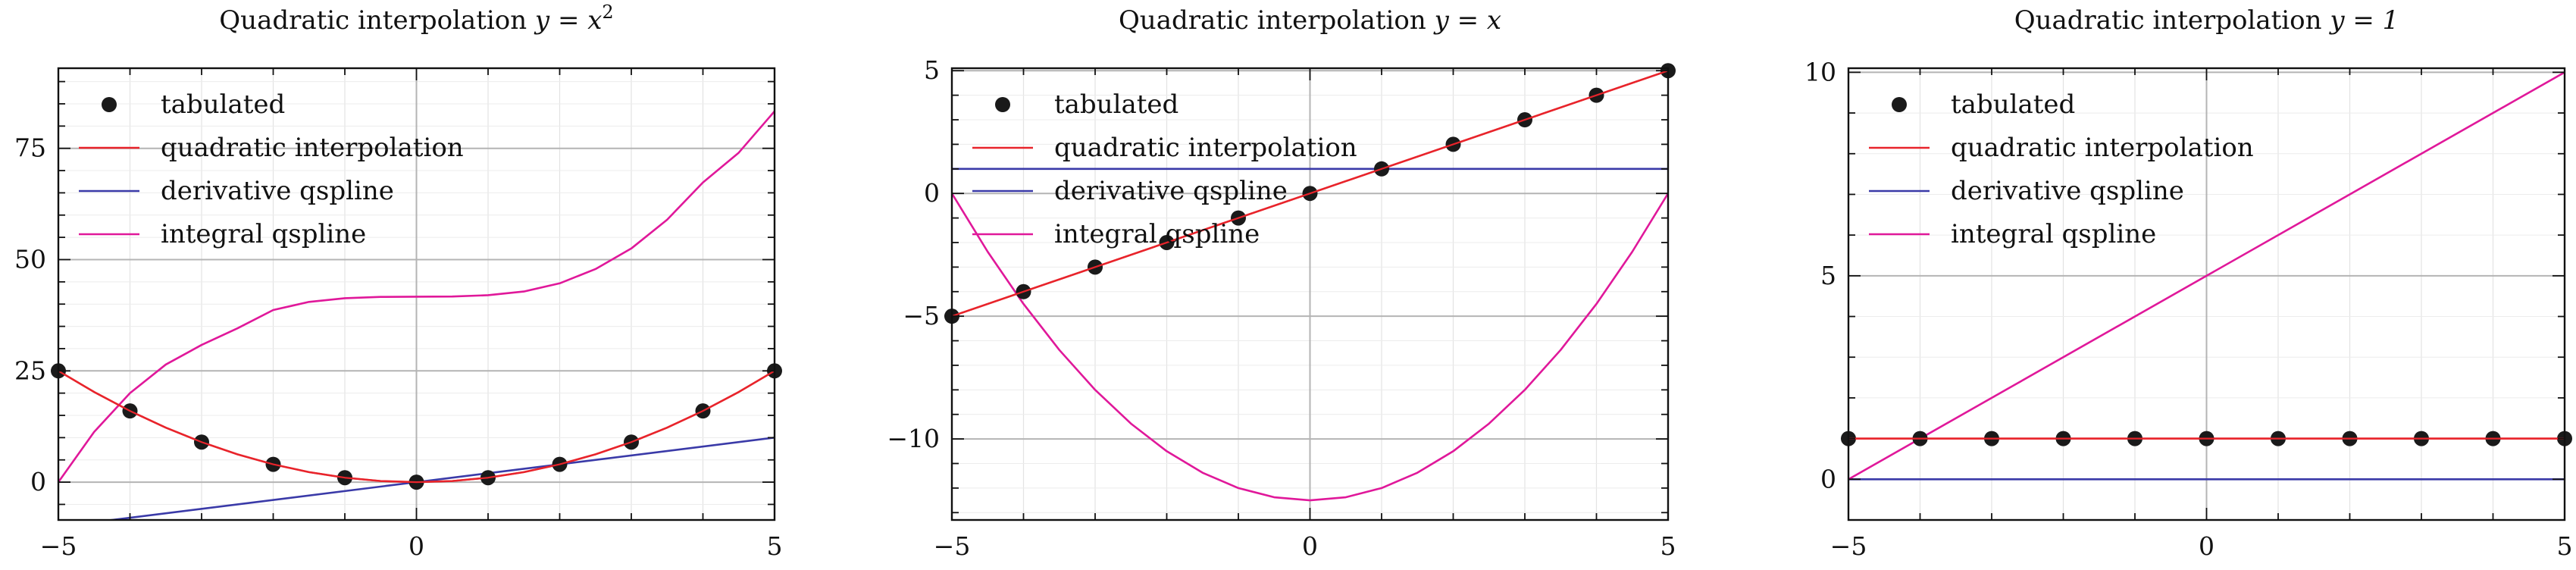  What do you see at coordinates (1310, 20) in the screenshot?
I see `chart-title: Quadratic interpolation y = x` at bounding box center [1310, 20].